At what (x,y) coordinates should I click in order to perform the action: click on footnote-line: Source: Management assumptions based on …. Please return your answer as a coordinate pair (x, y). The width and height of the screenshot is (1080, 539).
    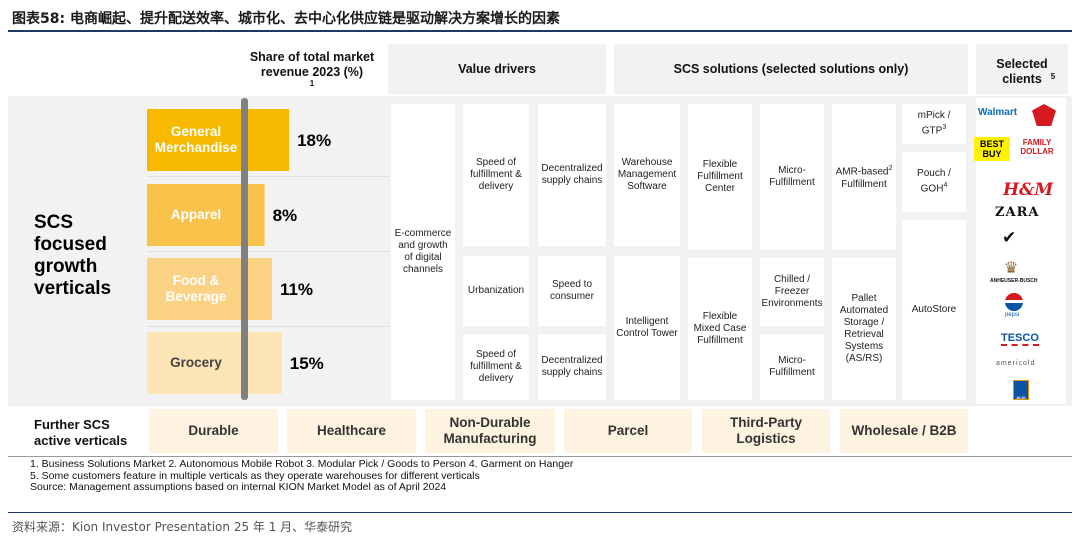
    Looking at the image, I should click on (238, 487).